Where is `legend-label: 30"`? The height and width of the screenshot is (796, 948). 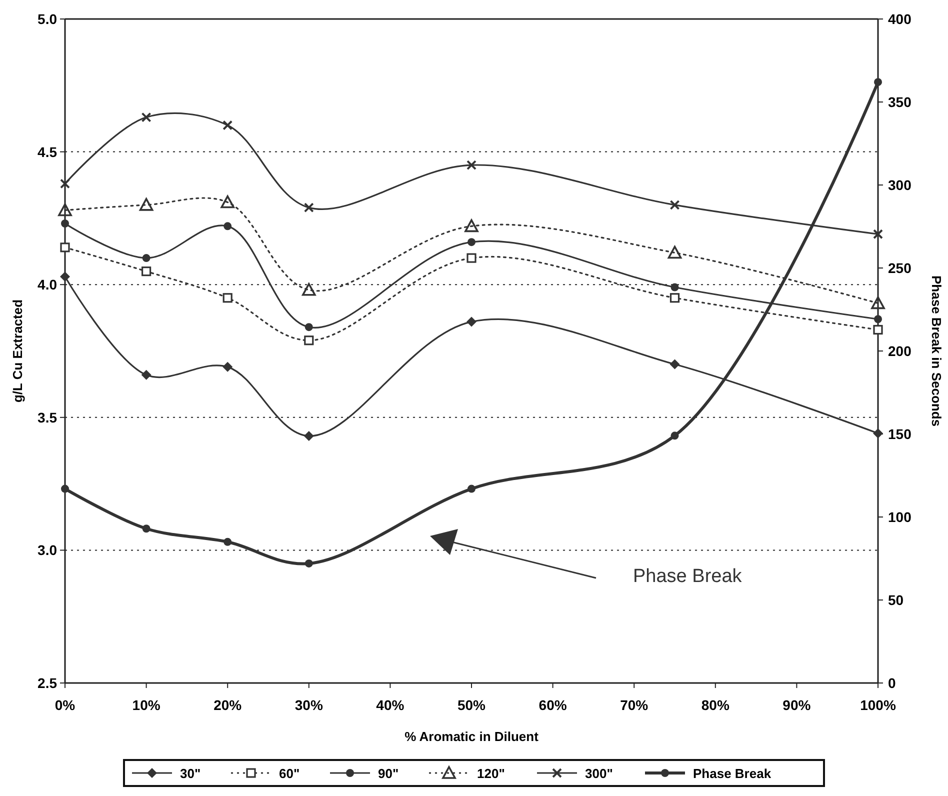
legend-label: 30" is located at coordinates (190, 773).